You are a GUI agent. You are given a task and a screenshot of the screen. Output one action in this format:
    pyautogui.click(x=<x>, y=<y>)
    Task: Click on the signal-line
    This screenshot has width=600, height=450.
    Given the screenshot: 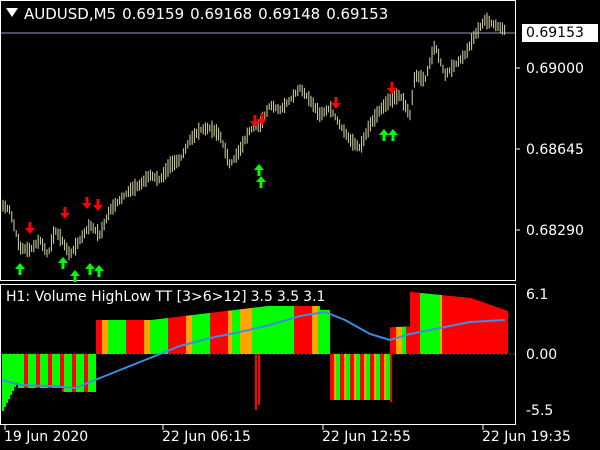 What is the action you would take?
    pyautogui.click(x=253, y=350)
    